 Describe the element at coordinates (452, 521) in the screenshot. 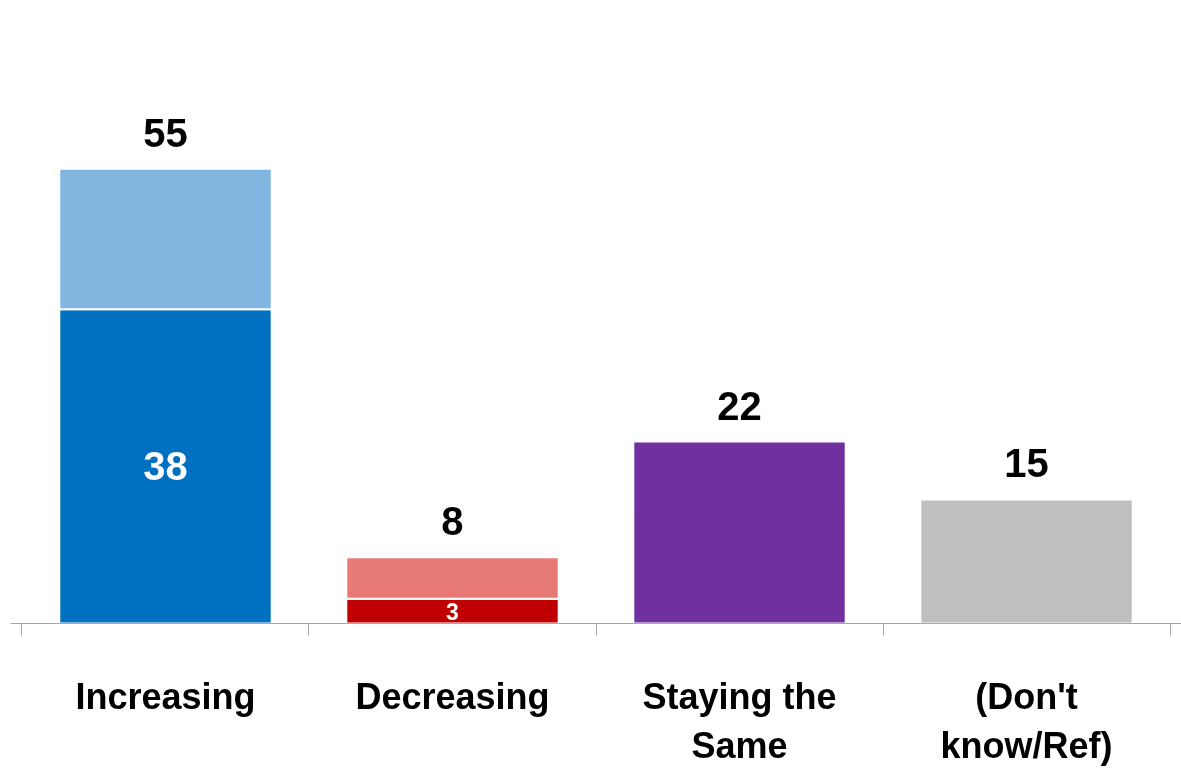

I see `total-label: 8` at that location.